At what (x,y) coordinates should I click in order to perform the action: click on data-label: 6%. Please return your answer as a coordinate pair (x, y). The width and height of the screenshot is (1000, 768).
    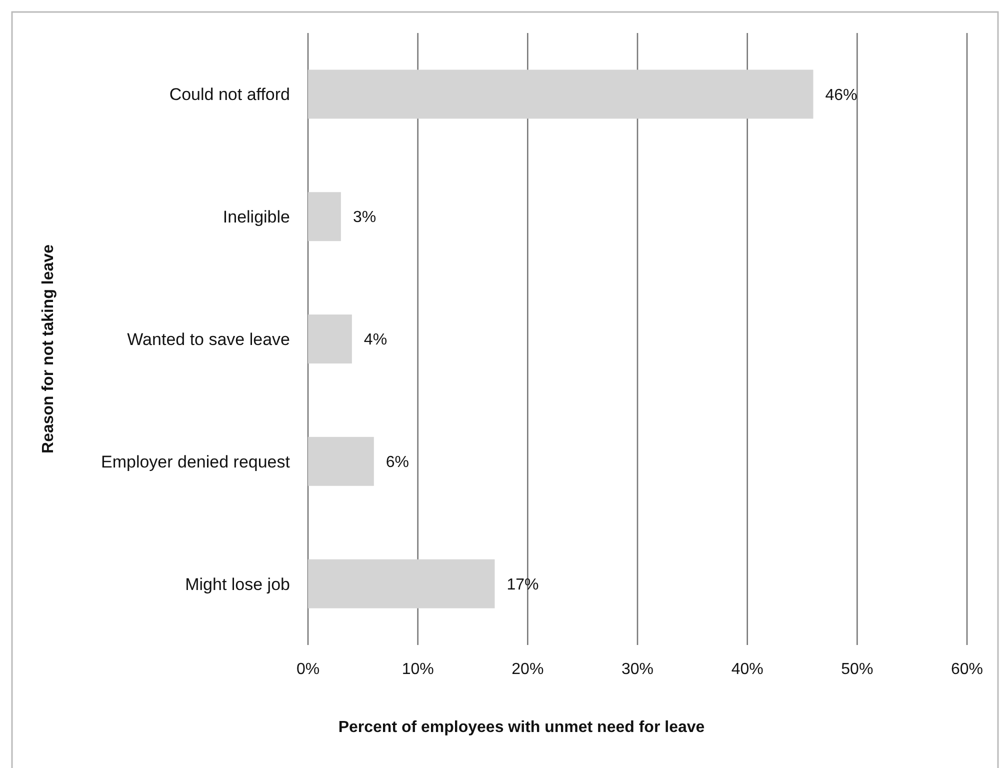
    Looking at the image, I should click on (398, 462).